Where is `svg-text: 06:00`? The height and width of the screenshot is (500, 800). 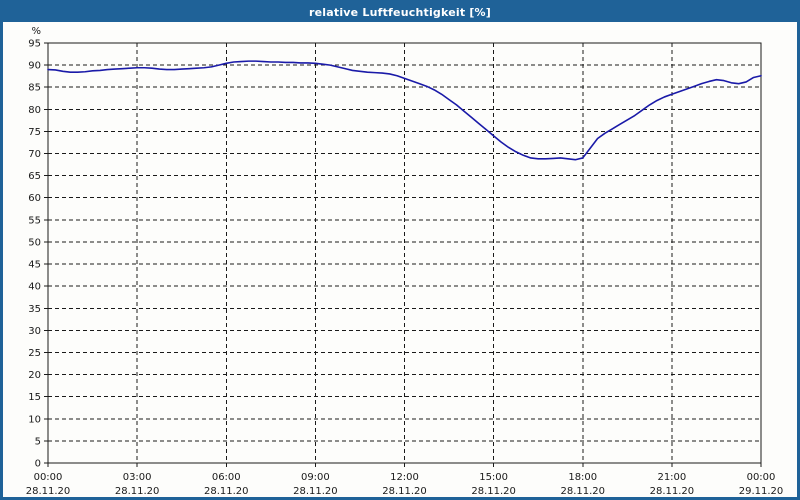 svg-text: 06:00 is located at coordinates (226, 477).